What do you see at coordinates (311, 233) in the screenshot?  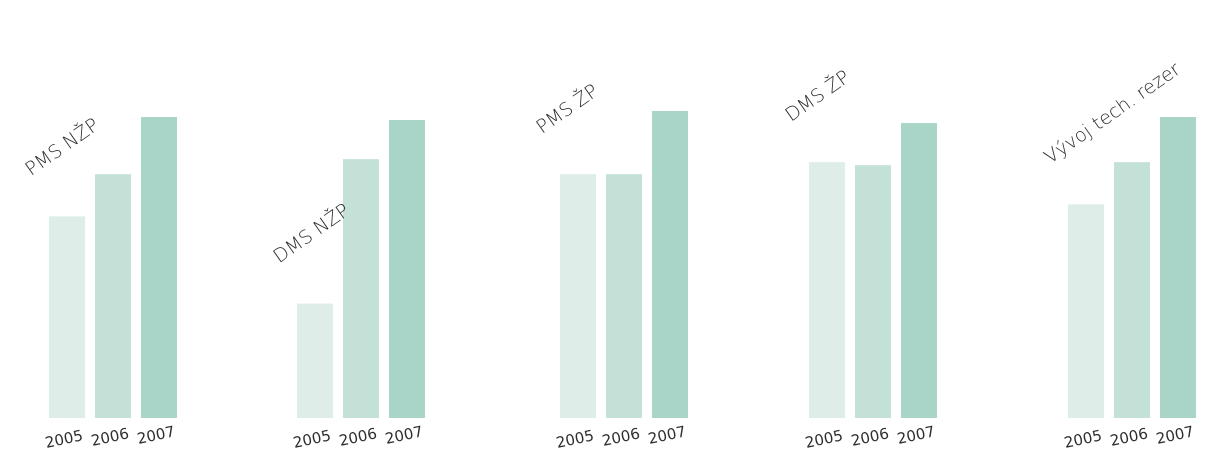 I see `group-title: DMS NŽP` at bounding box center [311, 233].